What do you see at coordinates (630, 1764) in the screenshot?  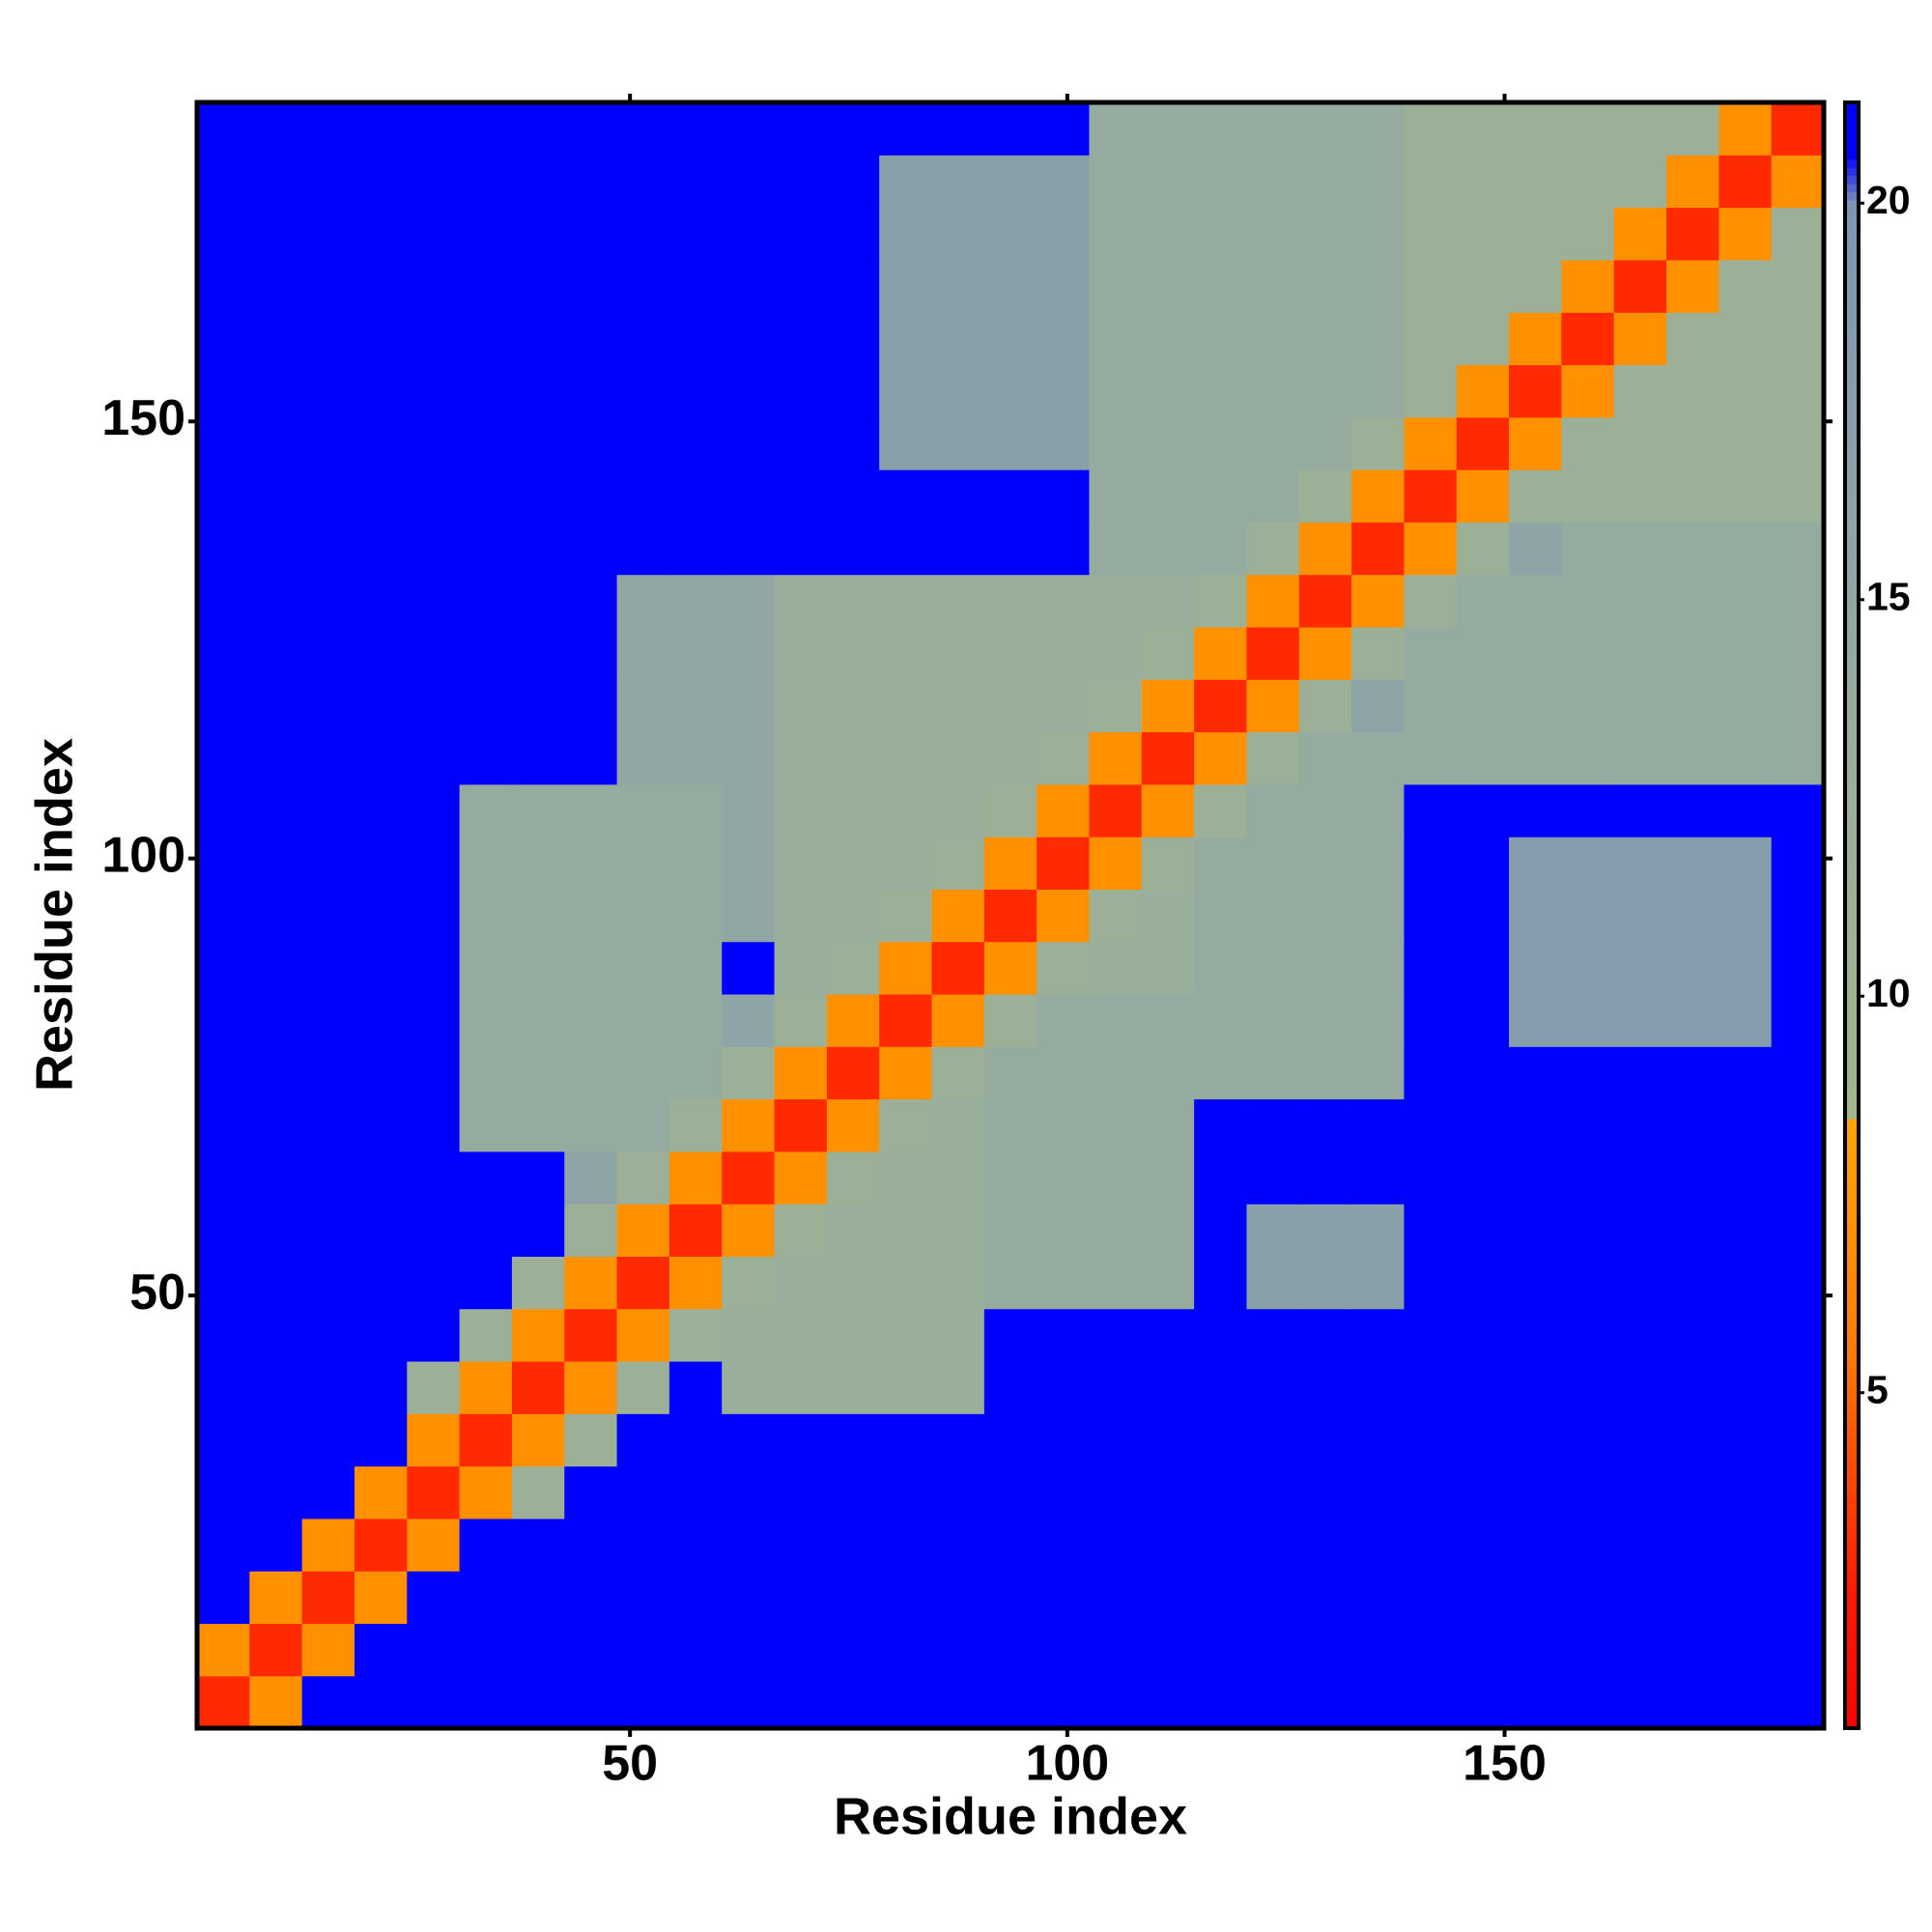 I see `x-tick-label: 50` at bounding box center [630, 1764].